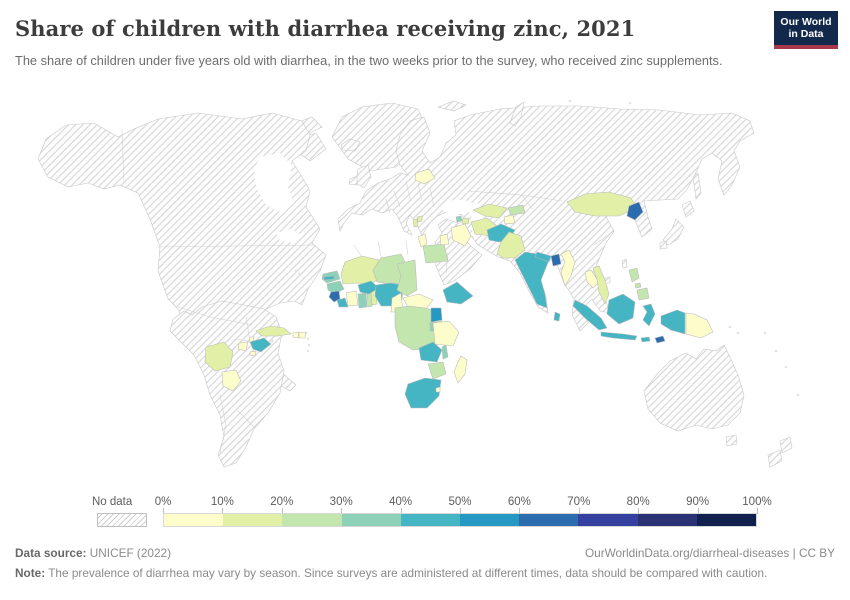  I want to click on legend-tick-label: 60%, so click(519, 502).